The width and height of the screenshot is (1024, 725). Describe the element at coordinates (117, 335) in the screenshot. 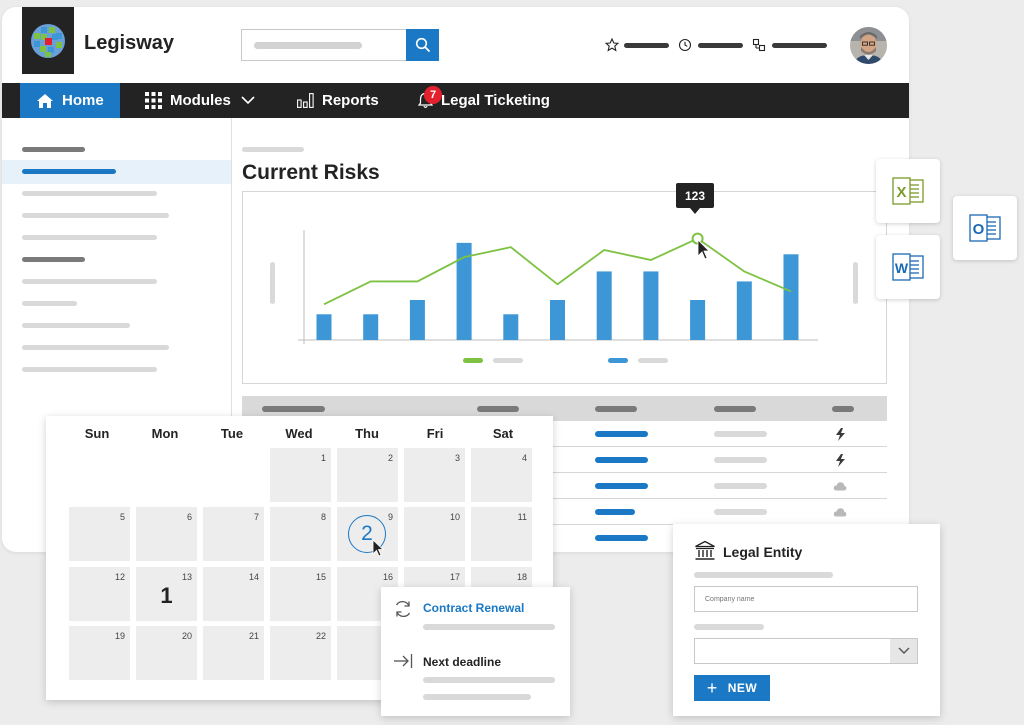

I see `sidebar` at that location.